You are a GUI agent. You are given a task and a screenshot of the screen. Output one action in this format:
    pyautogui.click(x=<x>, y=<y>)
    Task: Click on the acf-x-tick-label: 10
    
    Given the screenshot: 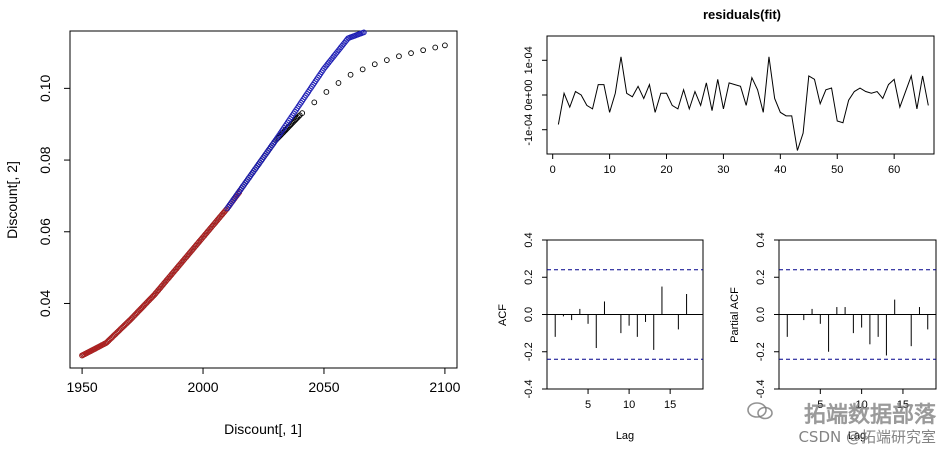 What is the action you would take?
    pyautogui.click(x=629, y=405)
    